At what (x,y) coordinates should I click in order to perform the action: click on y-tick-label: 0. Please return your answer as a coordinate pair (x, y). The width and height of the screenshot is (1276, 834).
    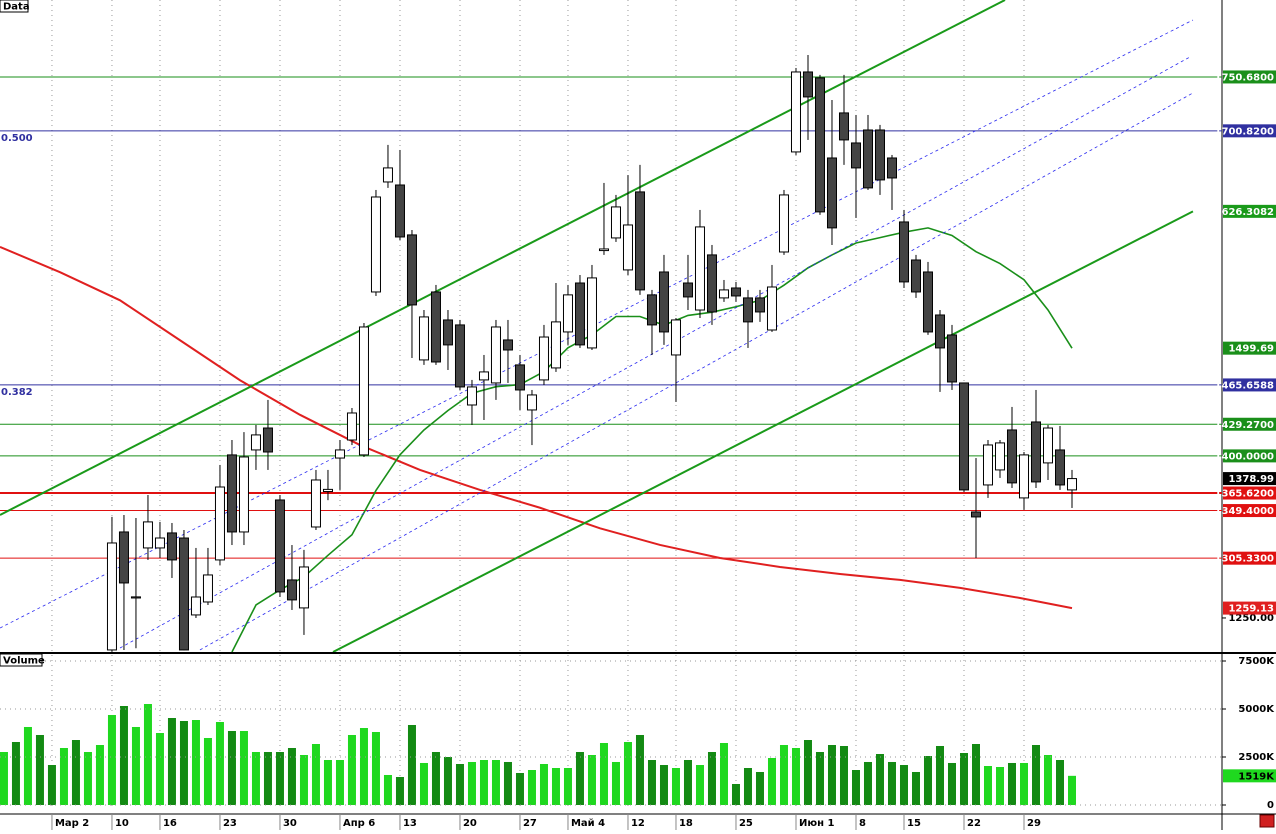
    Looking at the image, I should click on (1270, 805).